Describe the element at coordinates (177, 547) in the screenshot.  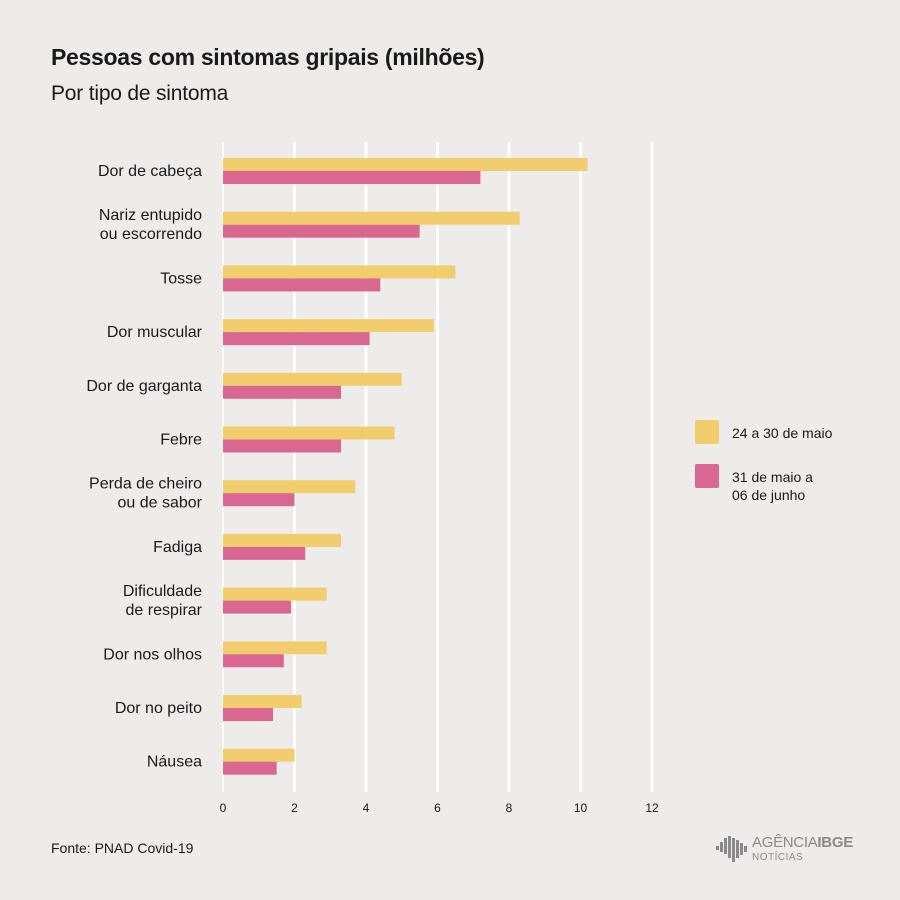
I see `category-label-7: Fadiga` at that location.